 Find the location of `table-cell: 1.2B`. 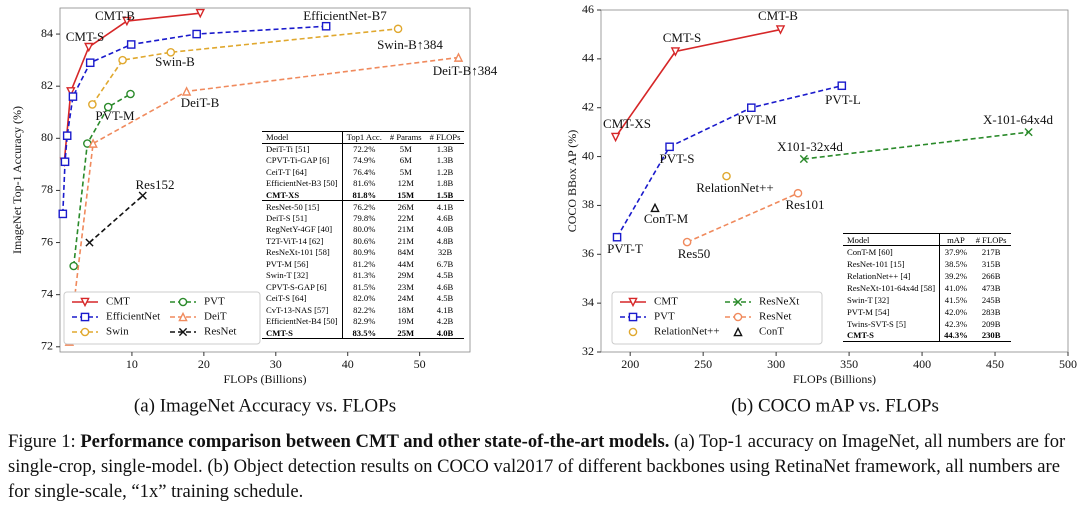

table-cell: 1.2B is located at coordinates (445, 171).